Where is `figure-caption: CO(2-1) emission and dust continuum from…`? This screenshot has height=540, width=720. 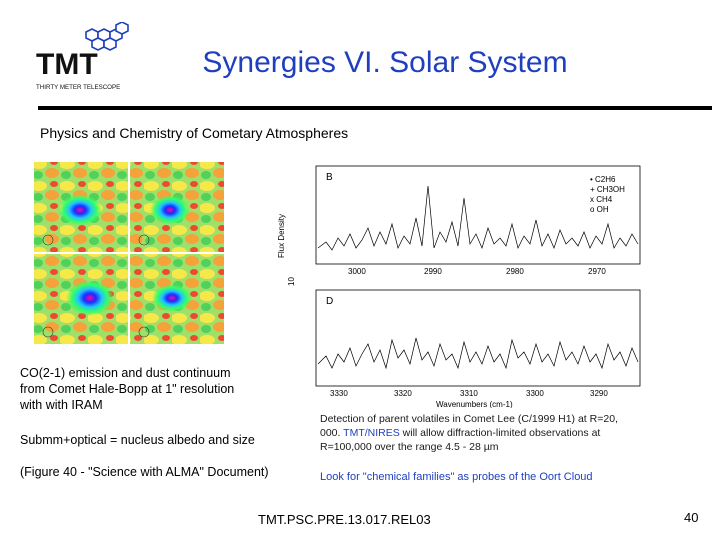
figure-caption: CO(2-1) emission and dust continuum from… is located at coordinates (127, 389).